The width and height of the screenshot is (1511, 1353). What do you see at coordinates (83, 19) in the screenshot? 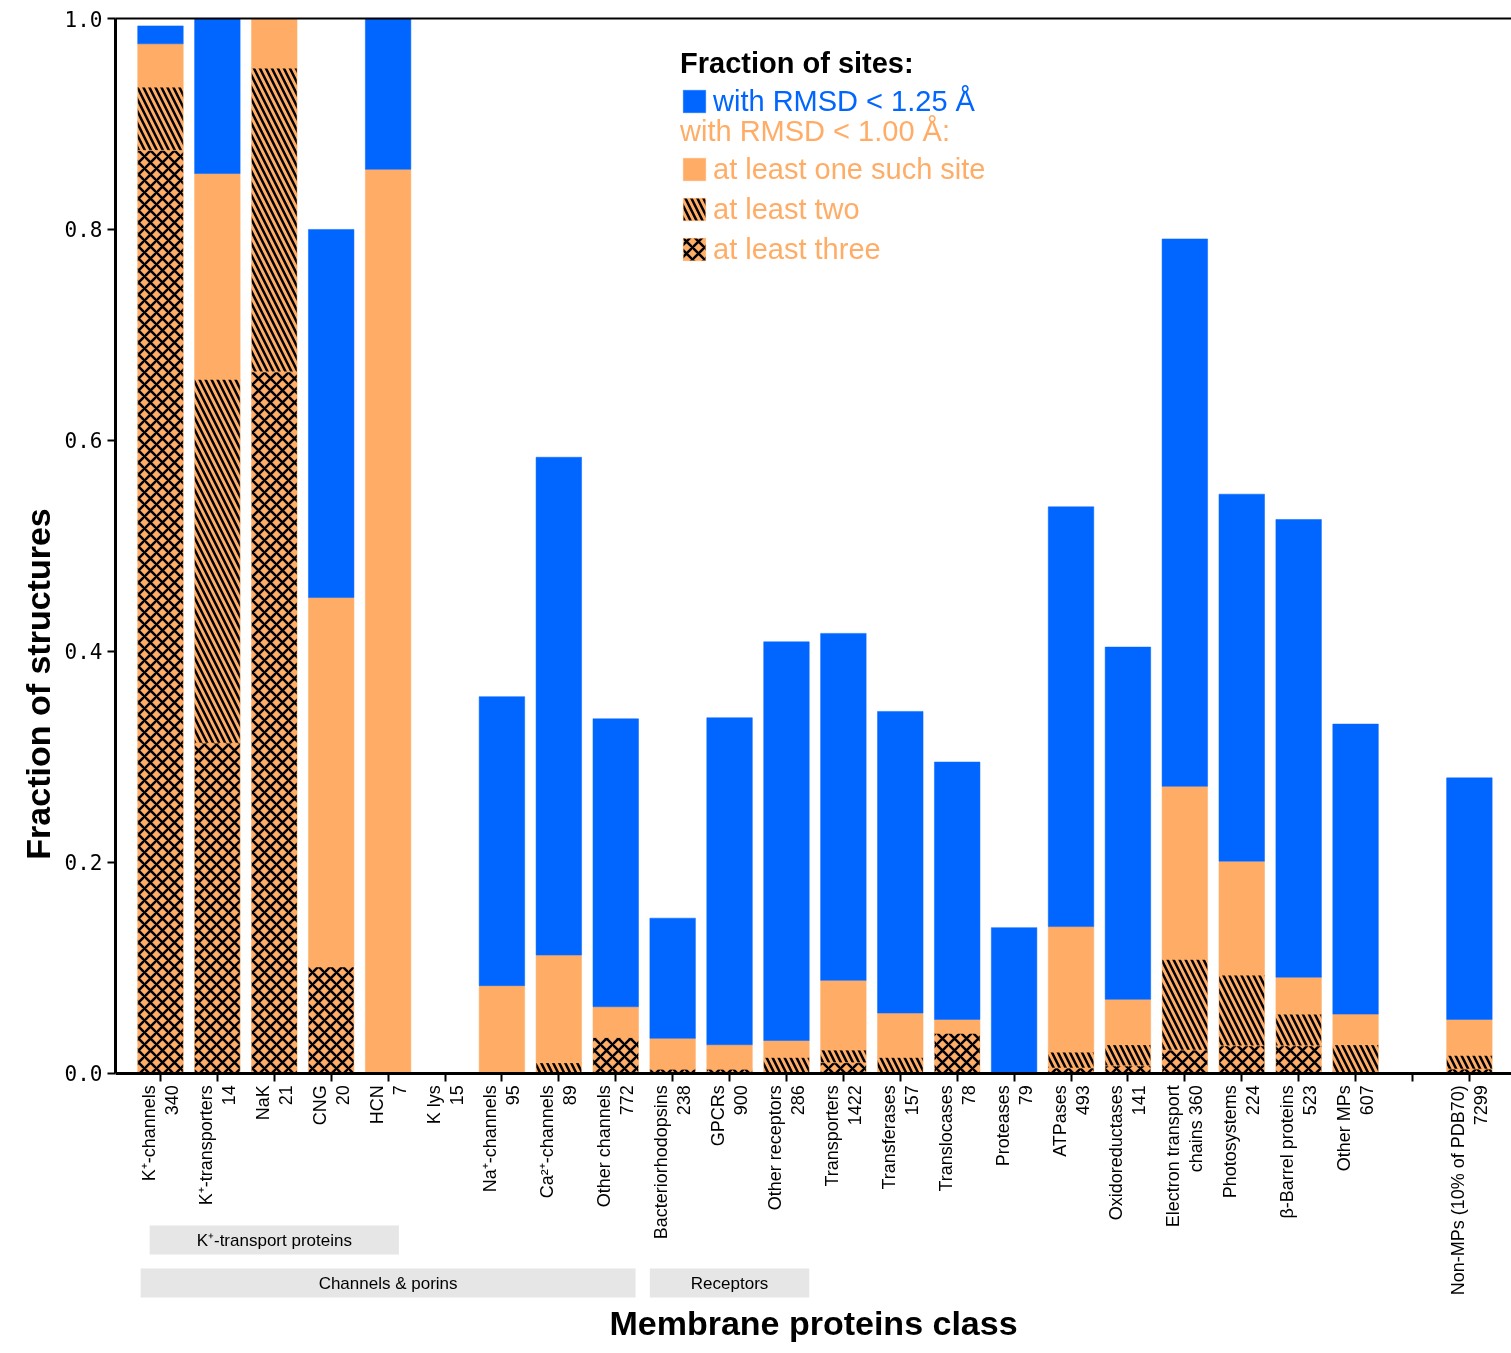
I see `y-tick-label: 1.0` at bounding box center [83, 19].